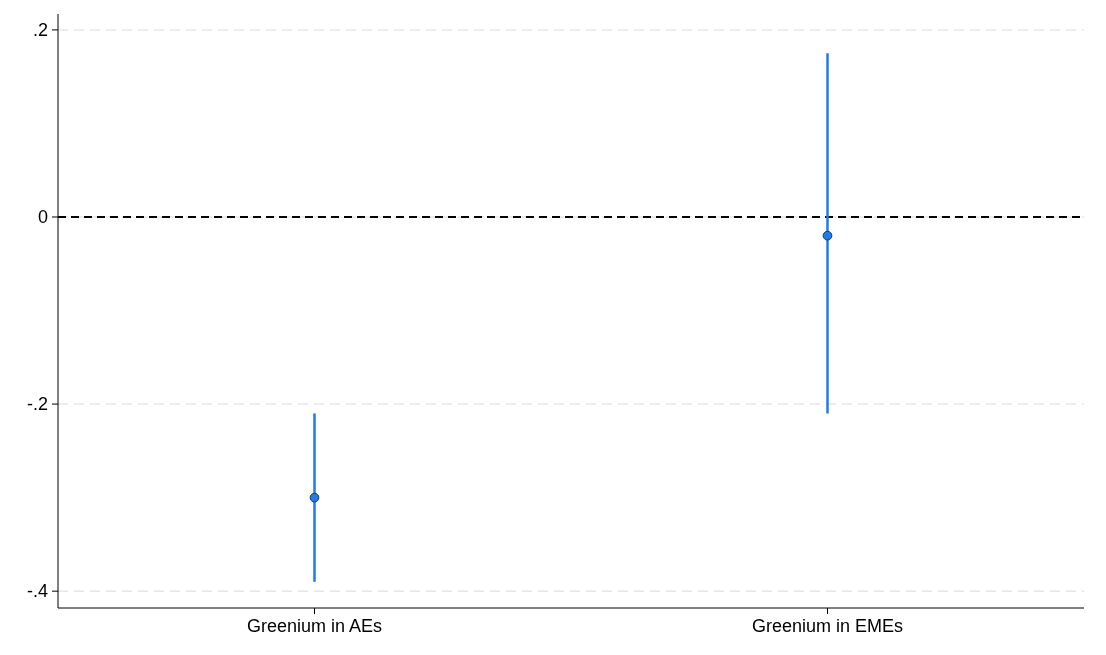 This screenshot has width=1106, height=655. What do you see at coordinates (37, 404) in the screenshot?
I see `y-tick-label: -.2` at bounding box center [37, 404].